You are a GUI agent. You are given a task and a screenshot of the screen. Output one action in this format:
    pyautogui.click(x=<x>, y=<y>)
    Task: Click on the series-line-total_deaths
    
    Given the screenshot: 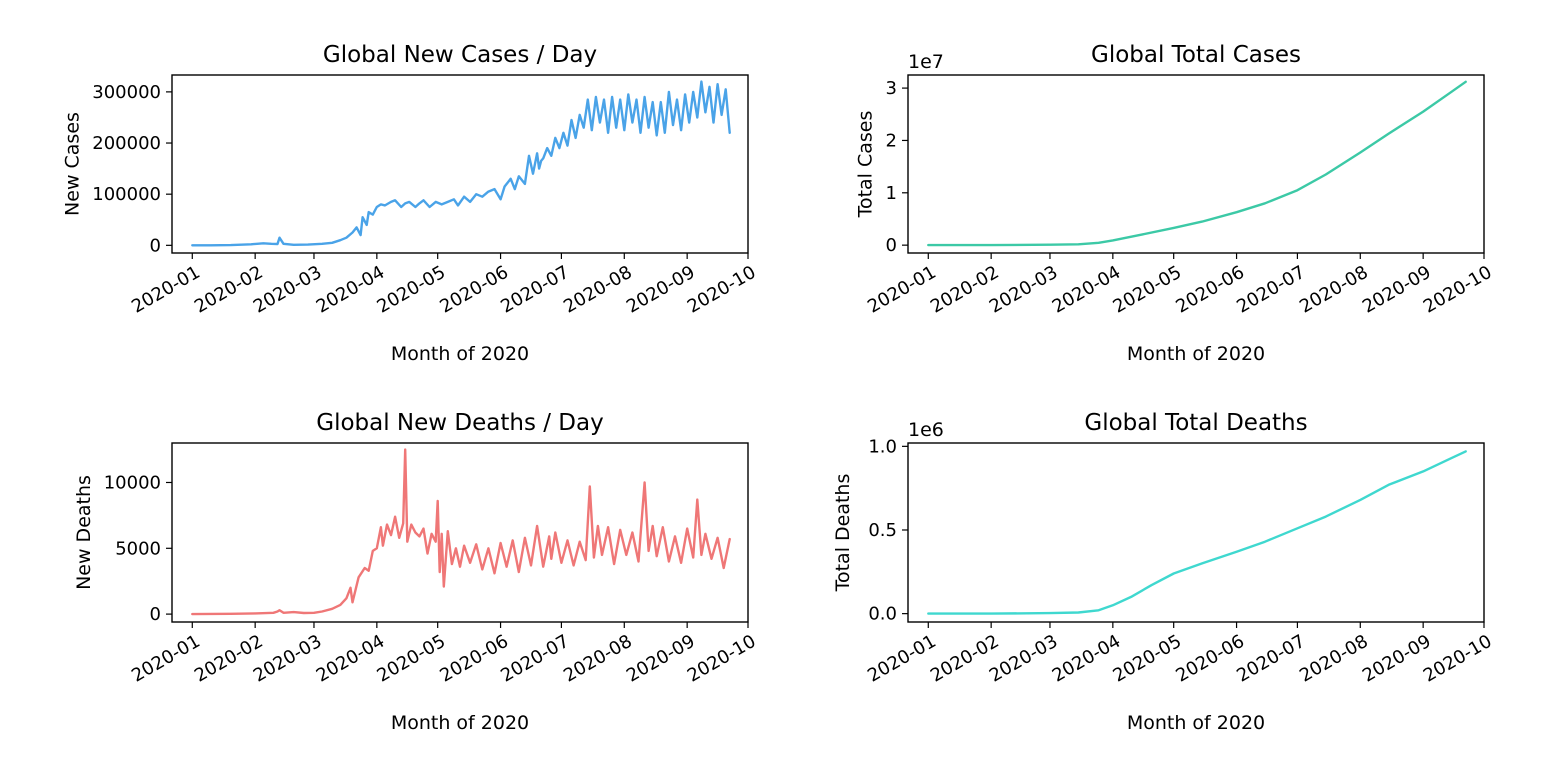 What is the action you would take?
    pyautogui.click(x=1197, y=532)
    